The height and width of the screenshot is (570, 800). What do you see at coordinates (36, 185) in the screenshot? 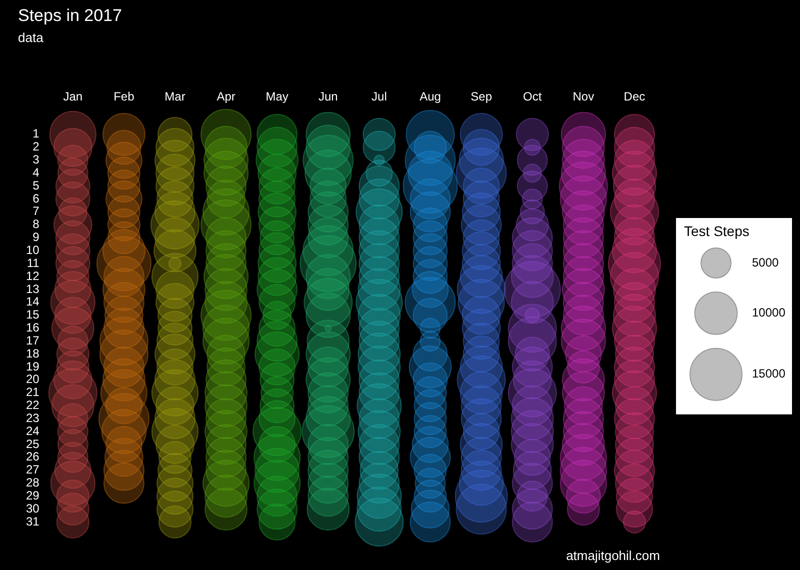
I see `y-tick-label: 5` at bounding box center [36, 185].